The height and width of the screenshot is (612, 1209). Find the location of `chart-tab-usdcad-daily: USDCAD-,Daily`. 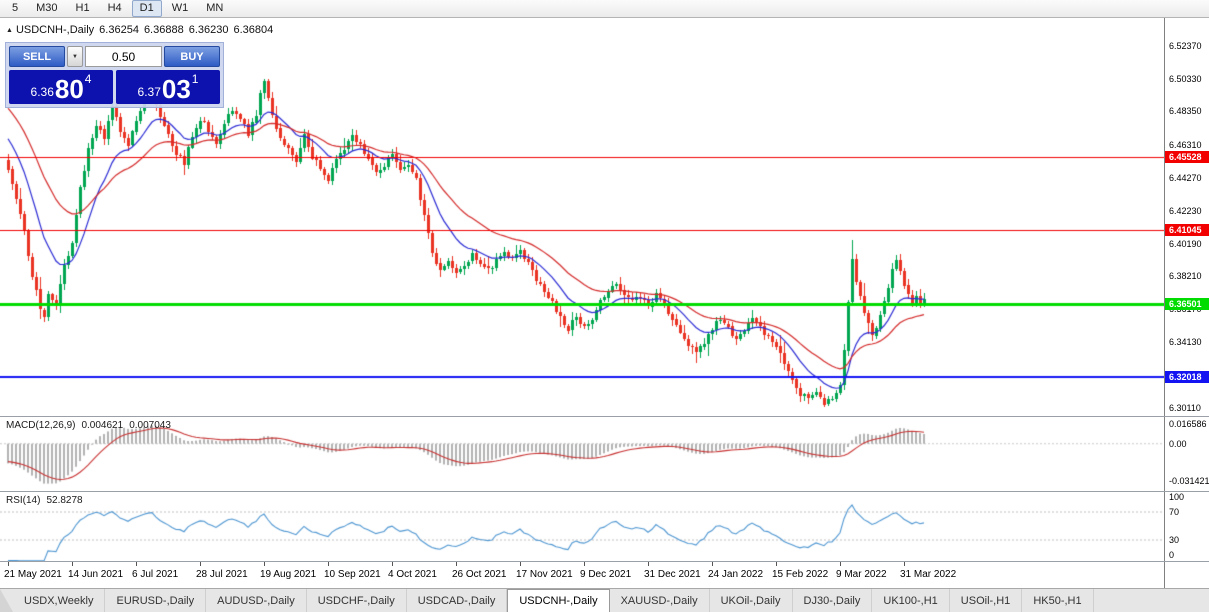

chart-tab-usdcad-daily: USDCAD-,Daily is located at coordinates (457, 600).